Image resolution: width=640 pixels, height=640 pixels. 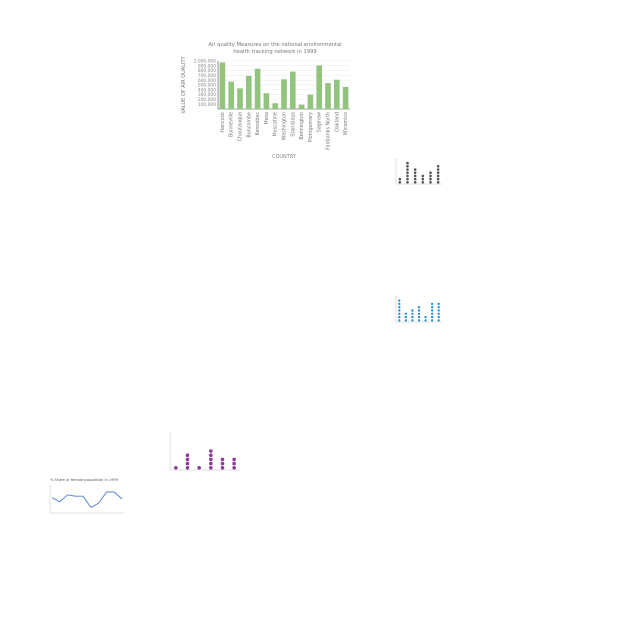 What do you see at coordinates (241, 126) in the screenshot?
I see `x-tick-label: Chautauqua` at bounding box center [241, 126].